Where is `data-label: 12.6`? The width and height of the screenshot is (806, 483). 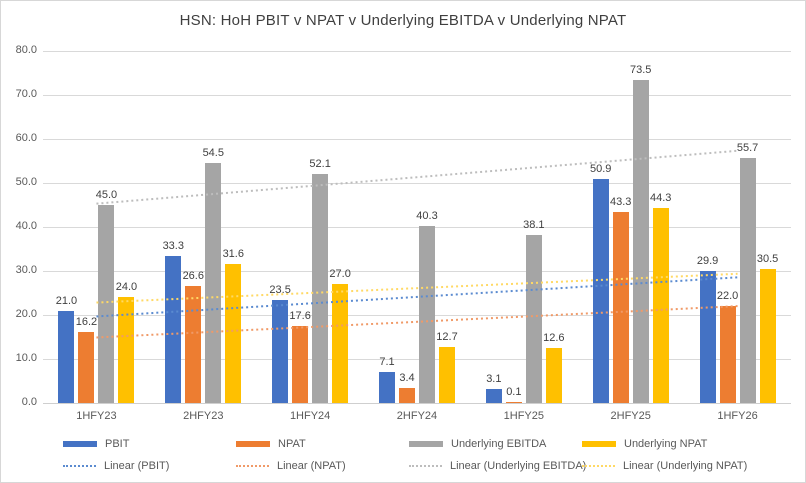 data-label: 12.6 is located at coordinates (554, 337).